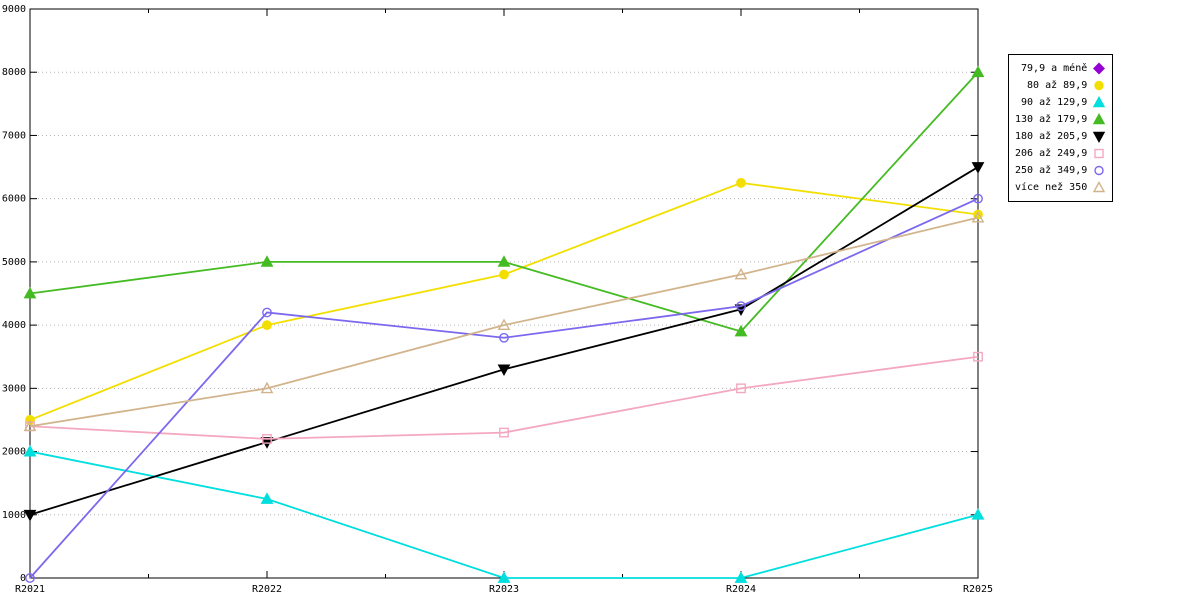 Image resolution: width=1200 pixels, height=600 pixels. Describe the element at coordinates (1051, 153) in the screenshot. I see `legend-label: 206 až 249,9` at that location.